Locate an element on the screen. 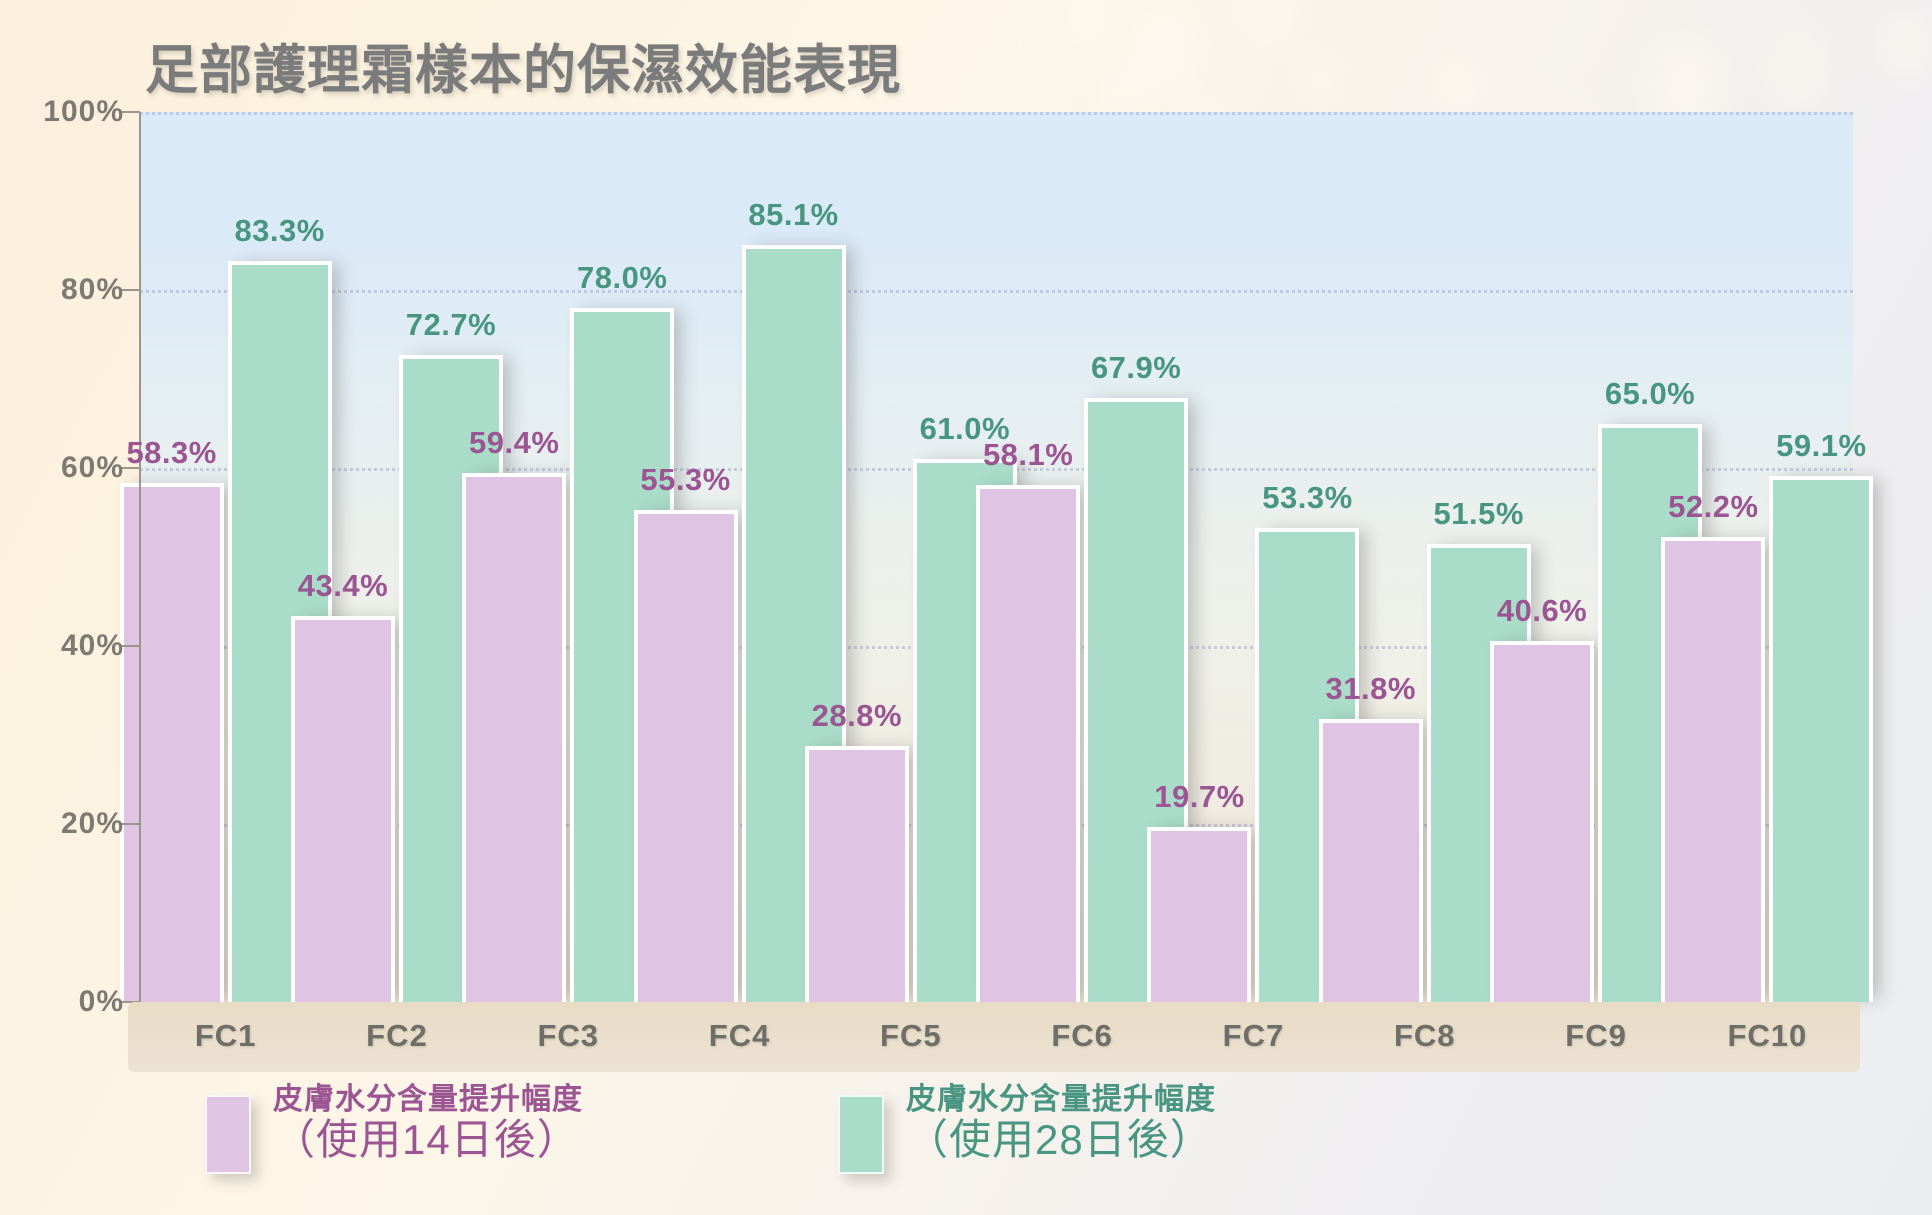 This screenshot has height=1215, width=1932. bar-fc1-s14 is located at coordinates (171, 742).